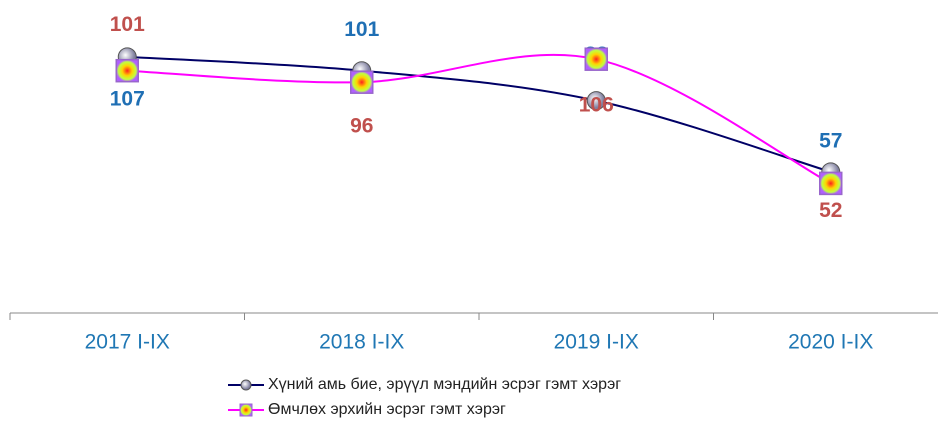  Describe the element at coordinates (830, 140) in the screenshot. I see `data-label: 57` at that location.